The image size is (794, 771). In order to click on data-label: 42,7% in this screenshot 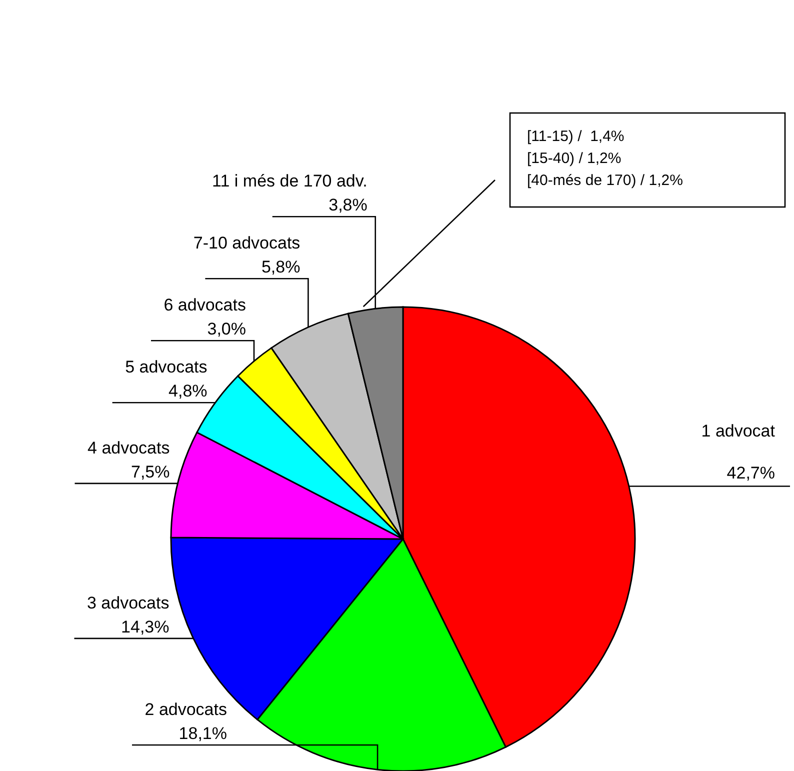, I will do `click(750, 472)`.